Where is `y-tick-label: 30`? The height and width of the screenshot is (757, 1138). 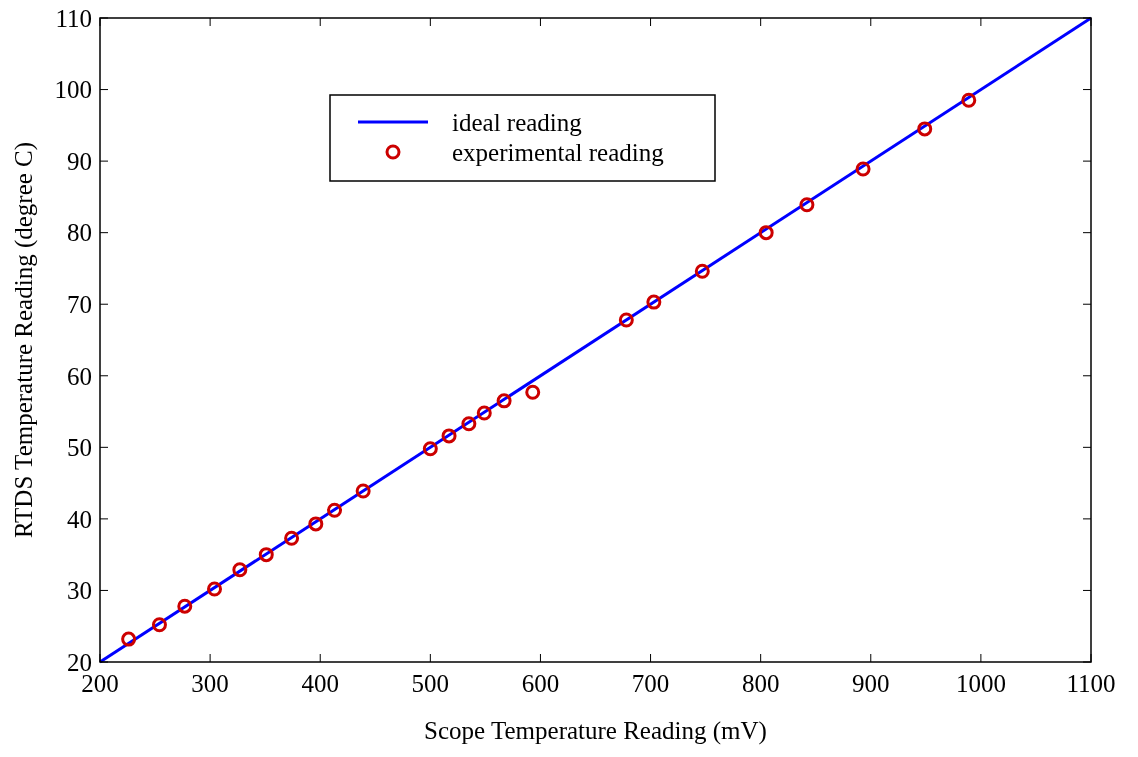 y-tick-label: 30 is located at coordinates (79, 591).